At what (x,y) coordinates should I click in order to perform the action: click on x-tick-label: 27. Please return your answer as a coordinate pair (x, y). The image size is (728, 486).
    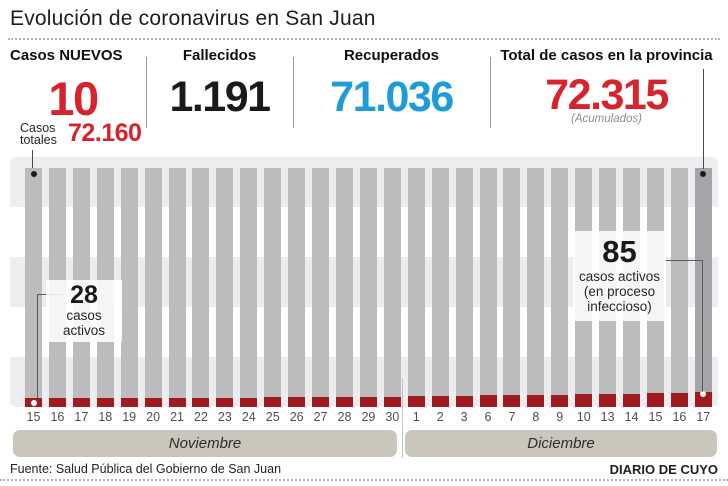
    Looking at the image, I should click on (320, 417).